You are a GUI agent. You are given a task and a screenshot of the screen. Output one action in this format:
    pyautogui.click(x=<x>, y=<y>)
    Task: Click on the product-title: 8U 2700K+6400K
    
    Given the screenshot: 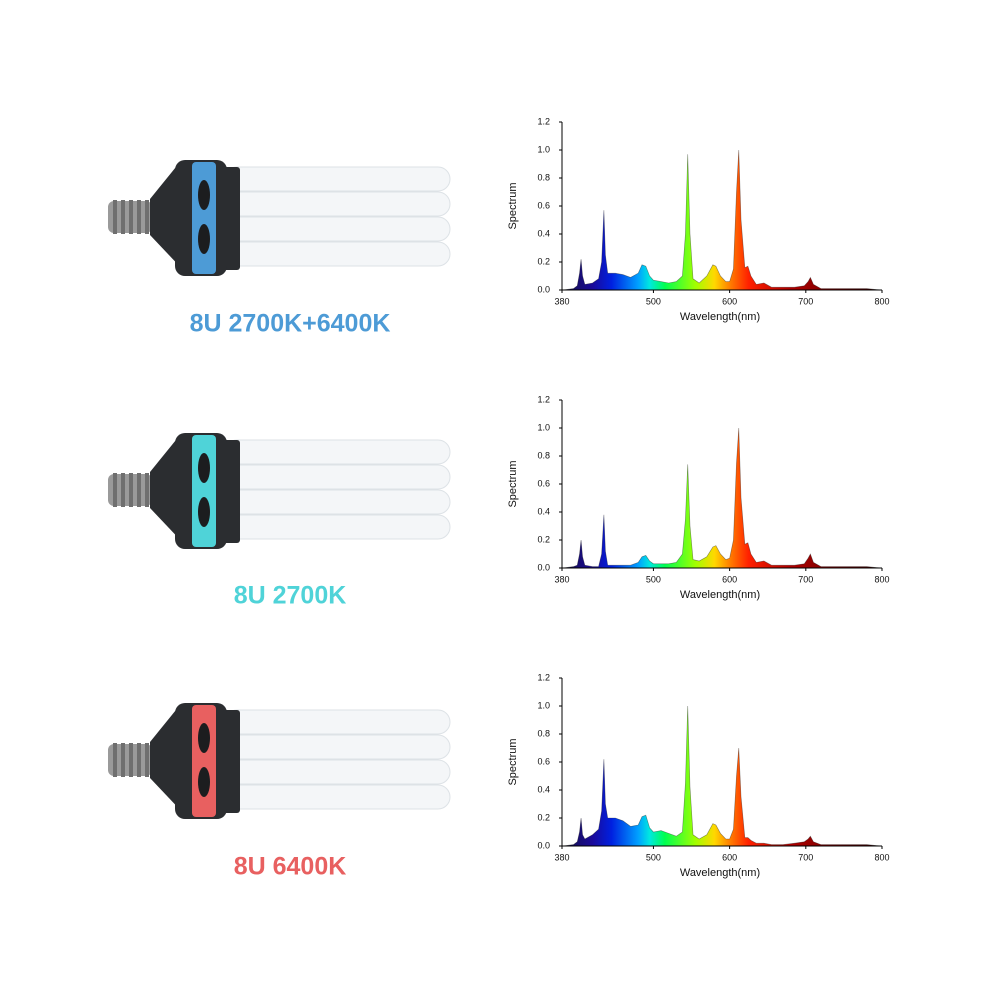 What is the action you would take?
    pyautogui.click(x=290, y=324)
    